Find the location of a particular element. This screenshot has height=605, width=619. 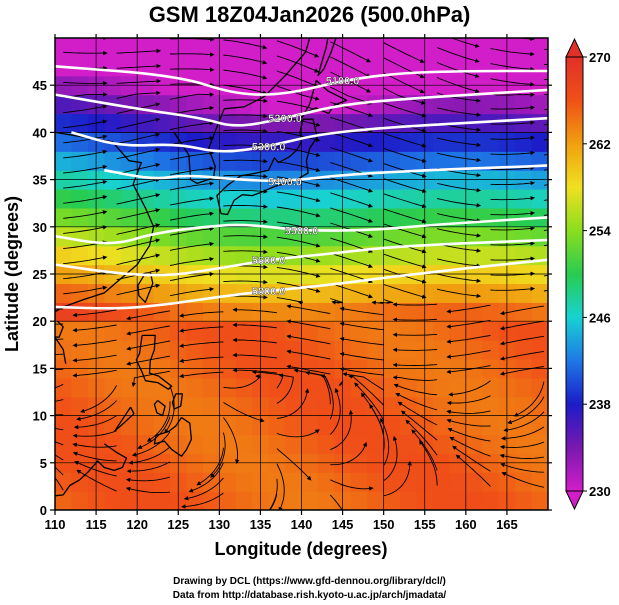

x-tick-label: 130 is located at coordinates (219, 524).